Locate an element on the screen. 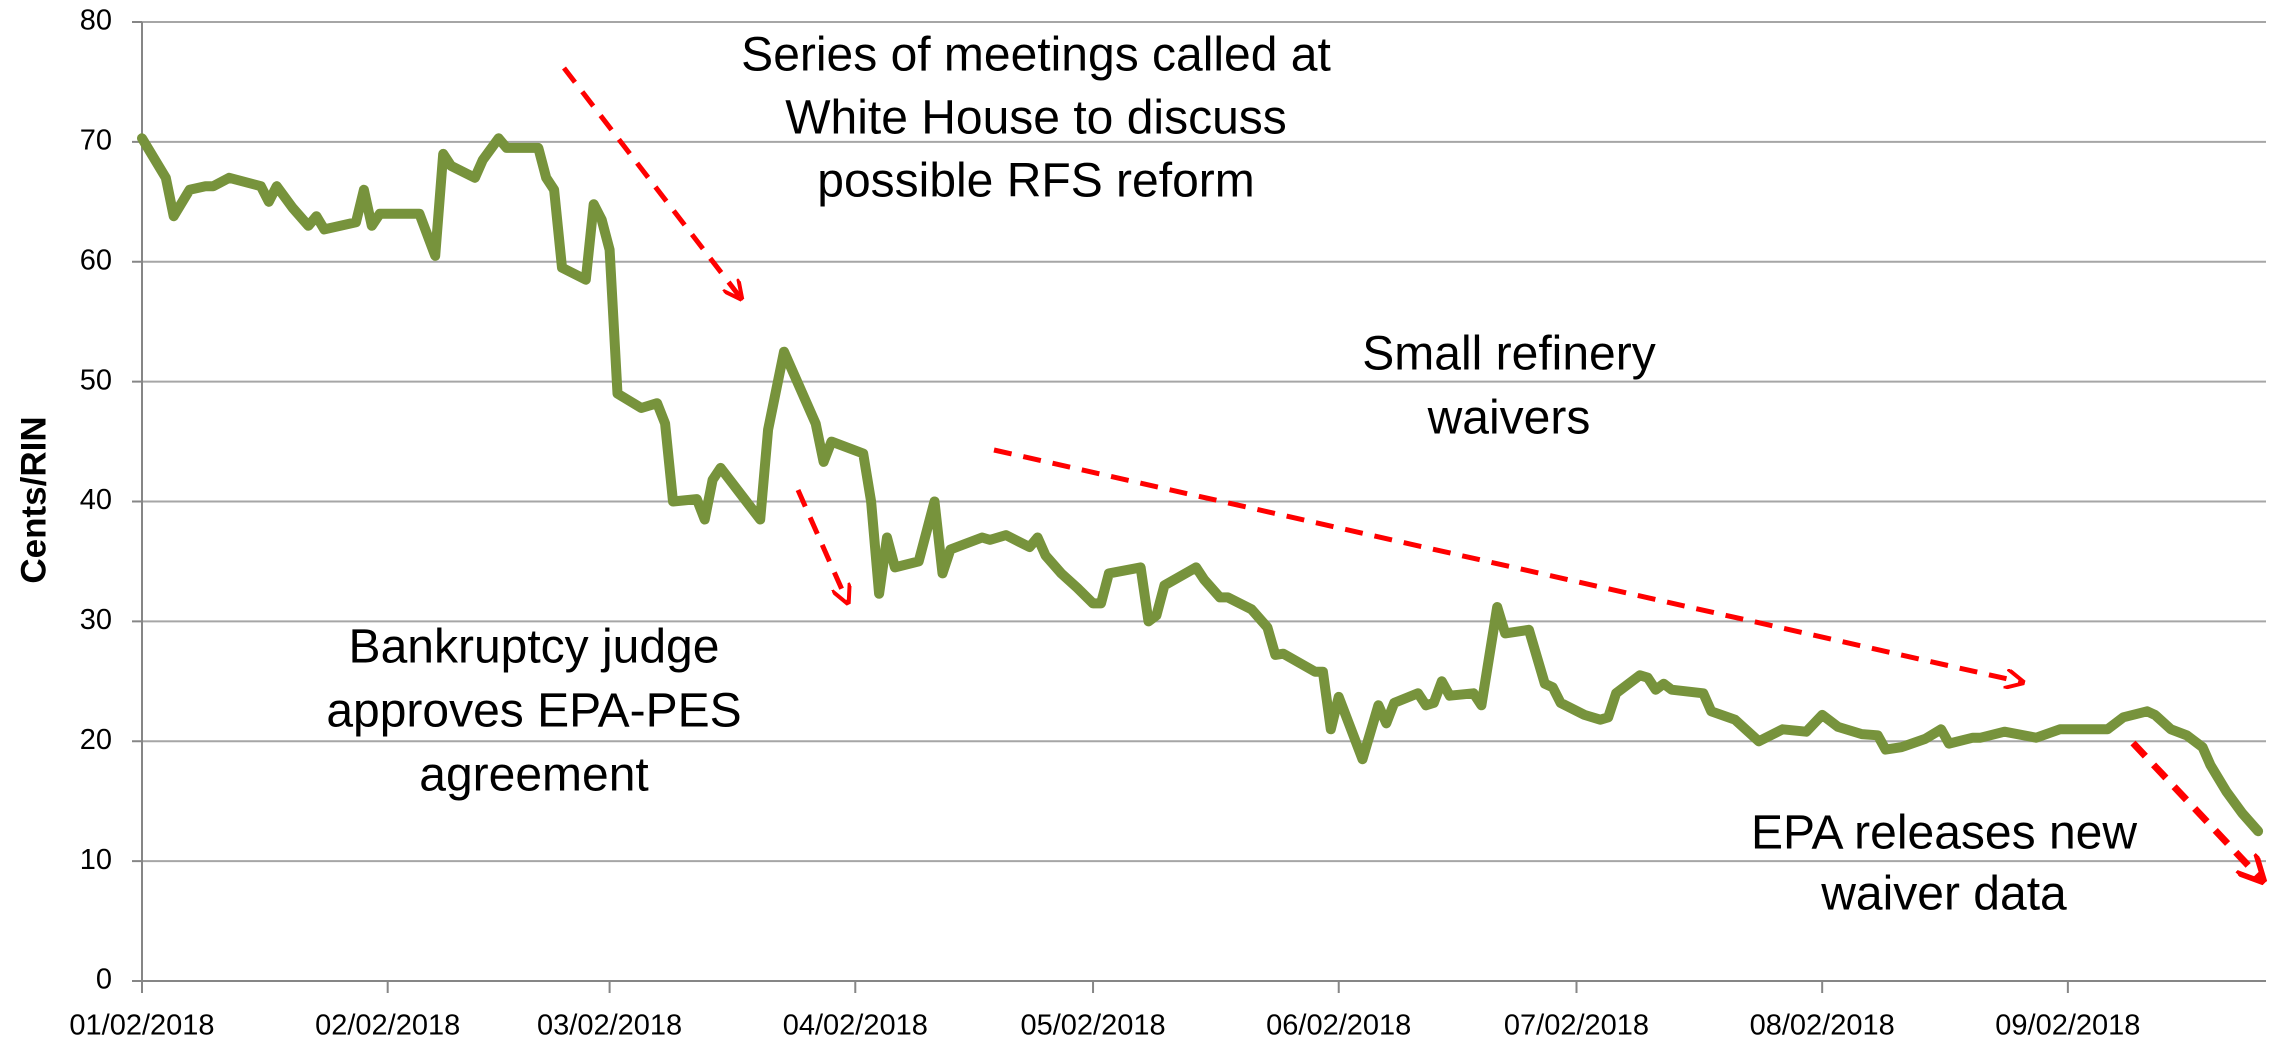  x-tick-label: 08/02/2018 is located at coordinates (1822, 1026).